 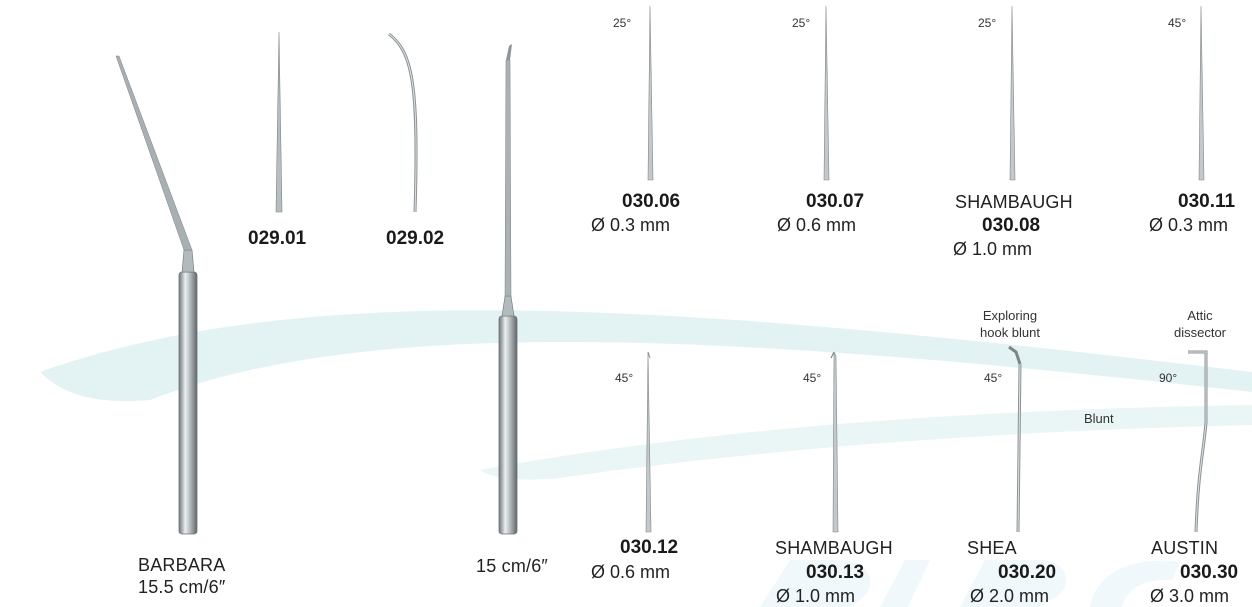 What do you see at coordinates (993, 249) in the screenshot?
I see `diameter-030-08: Ø 1.0 mm` at bounding box center [993, 249].